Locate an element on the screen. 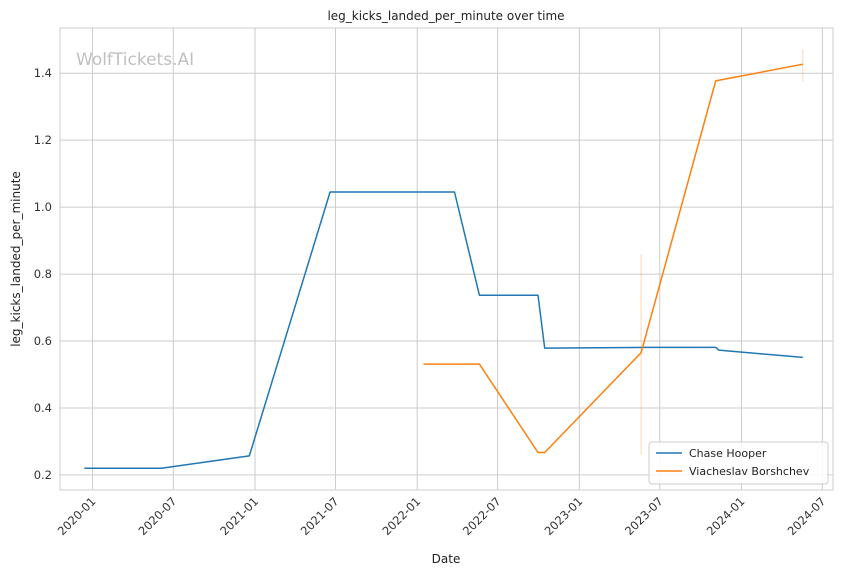 Image resolution: width=854 pixels, height=575 pixels. y-tick-label: 1.2 is located at coordinates (43, 140).